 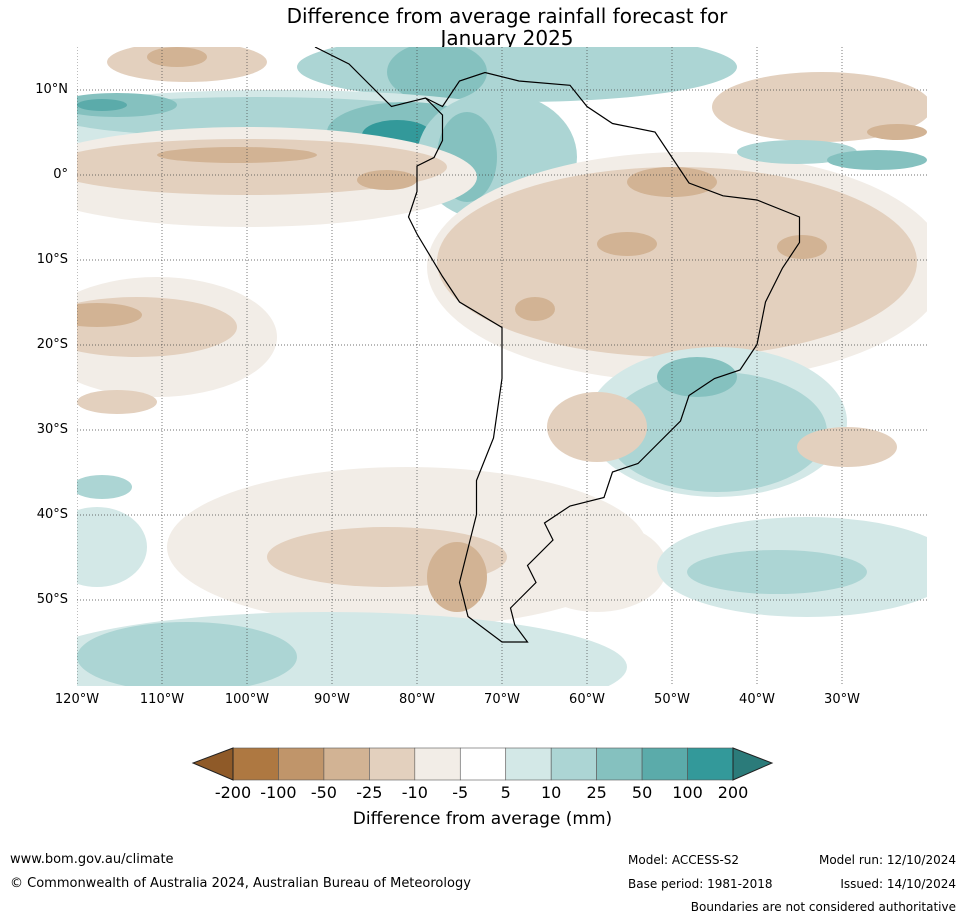 I want to click on lon-tick-label: 90°W, so click(x=332, y=699).